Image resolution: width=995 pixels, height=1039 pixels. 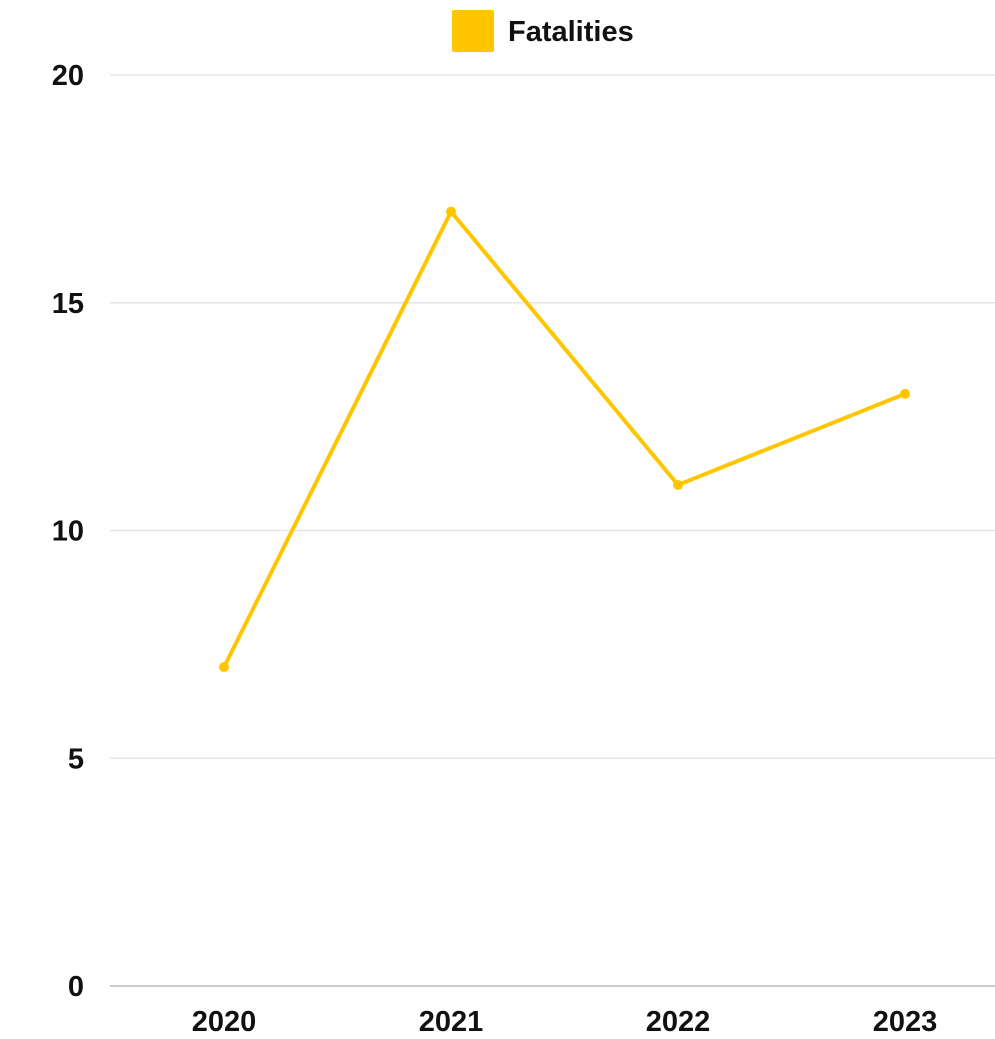 I want to click on y-tick-label: 20, so click(x=68, y=76).